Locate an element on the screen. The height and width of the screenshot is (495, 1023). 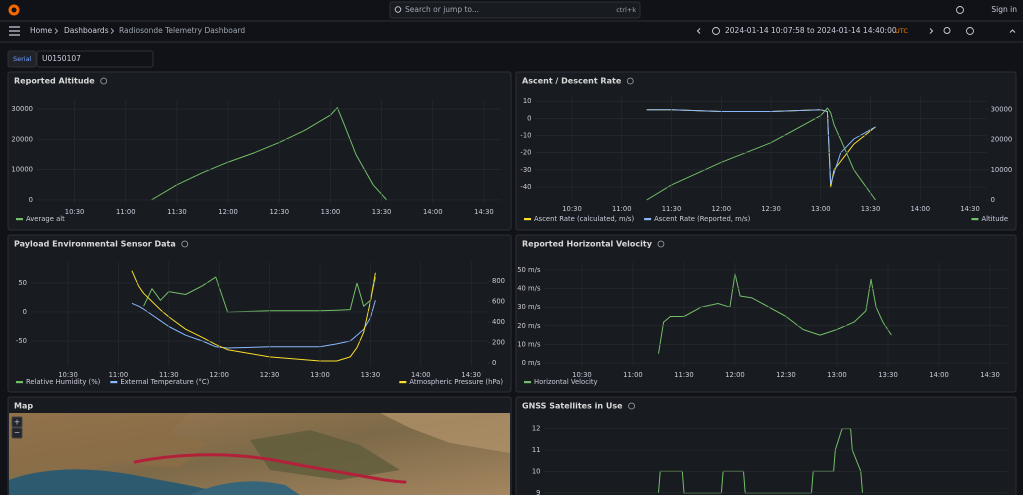
y-tick-label: 50 is located at coordinates (22, 283).